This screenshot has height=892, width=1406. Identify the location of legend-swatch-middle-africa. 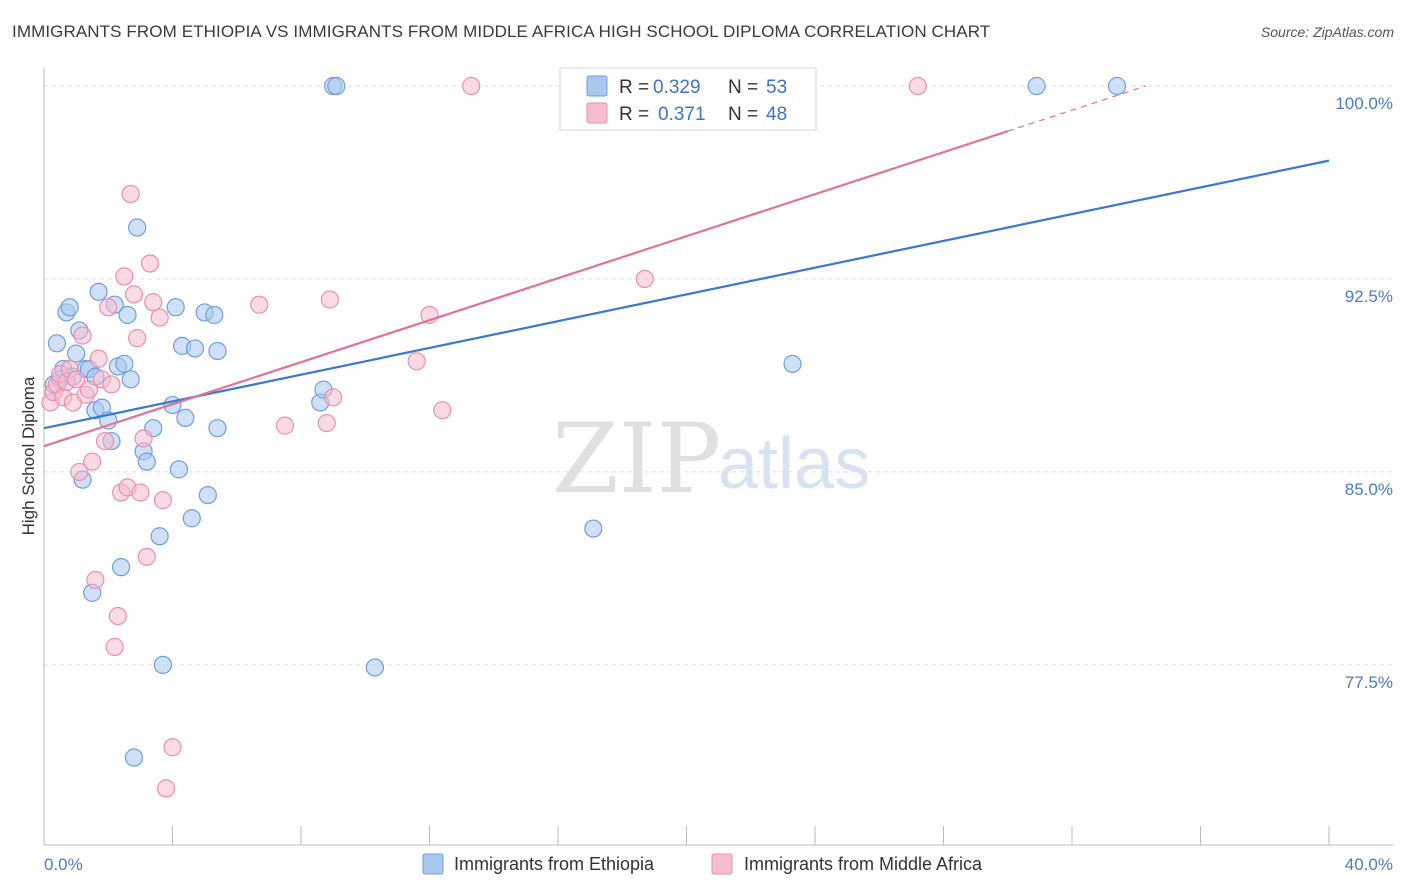
(597, 113).